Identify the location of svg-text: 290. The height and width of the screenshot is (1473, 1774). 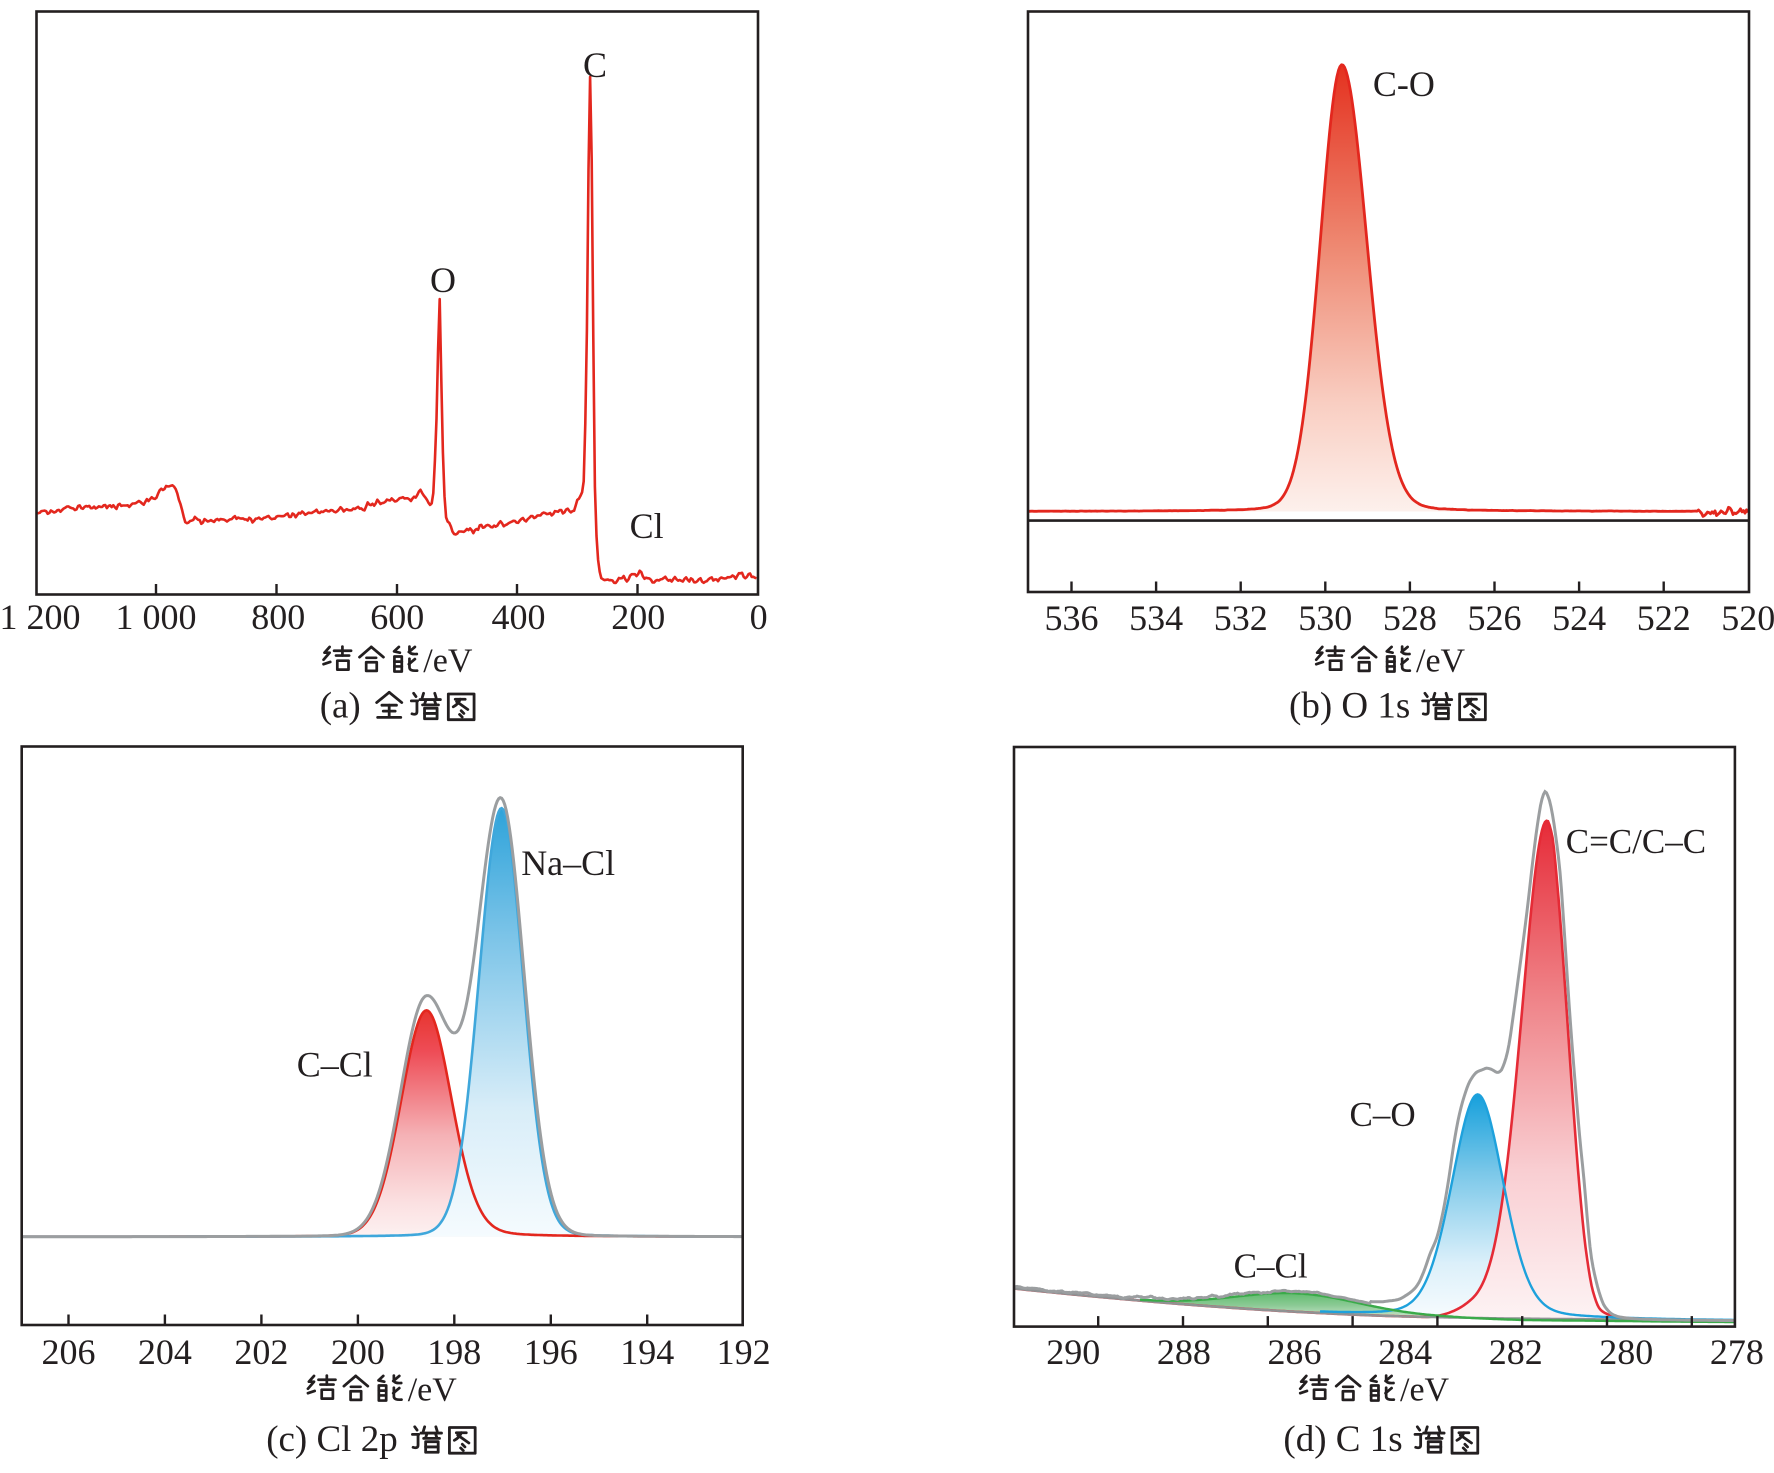
(1073, 1352).